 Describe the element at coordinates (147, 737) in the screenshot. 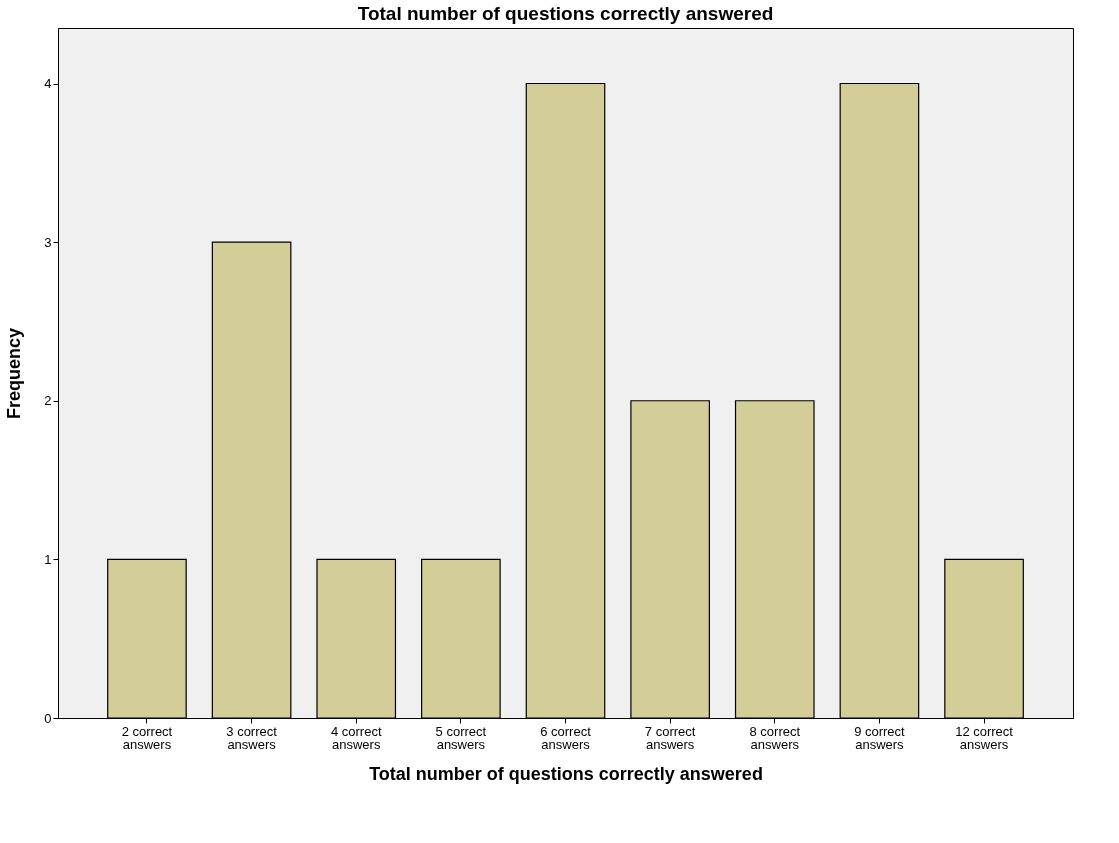

I see `x-tick-label: 2 correct answers` at that location.